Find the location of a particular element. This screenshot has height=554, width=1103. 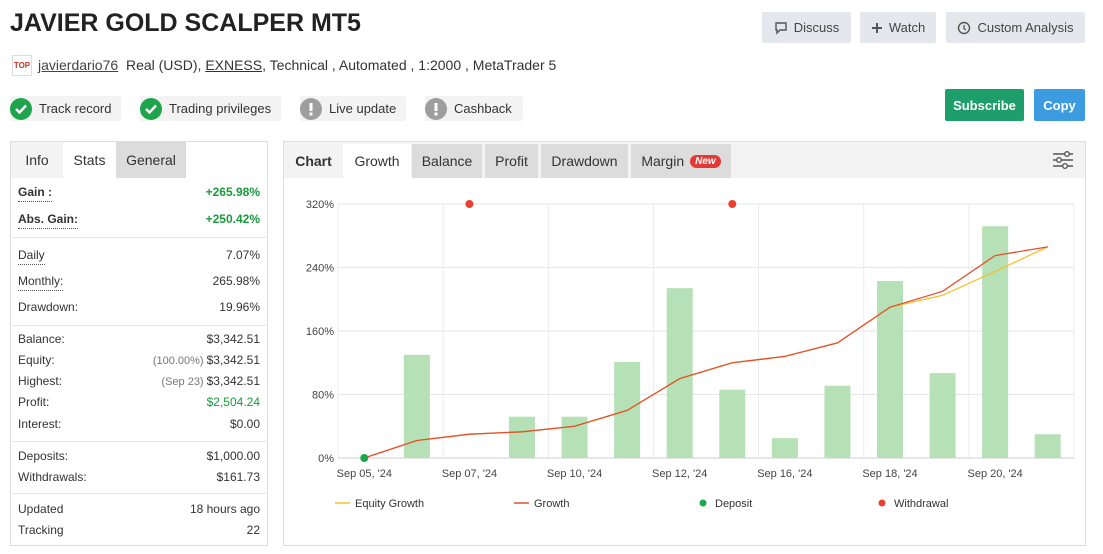

stats-tab: Info is located at coordinates (37, 160).